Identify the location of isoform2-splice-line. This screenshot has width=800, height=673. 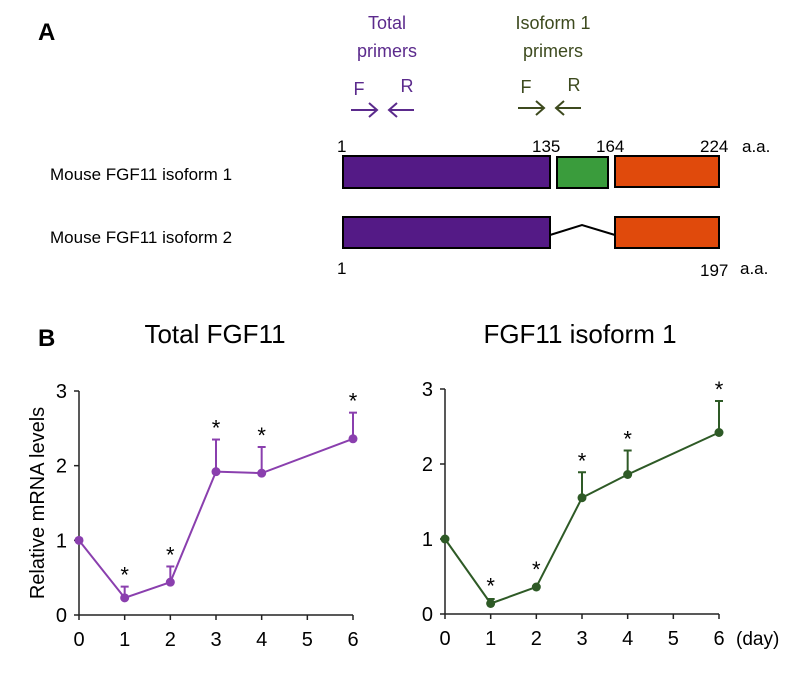
(582, 229).